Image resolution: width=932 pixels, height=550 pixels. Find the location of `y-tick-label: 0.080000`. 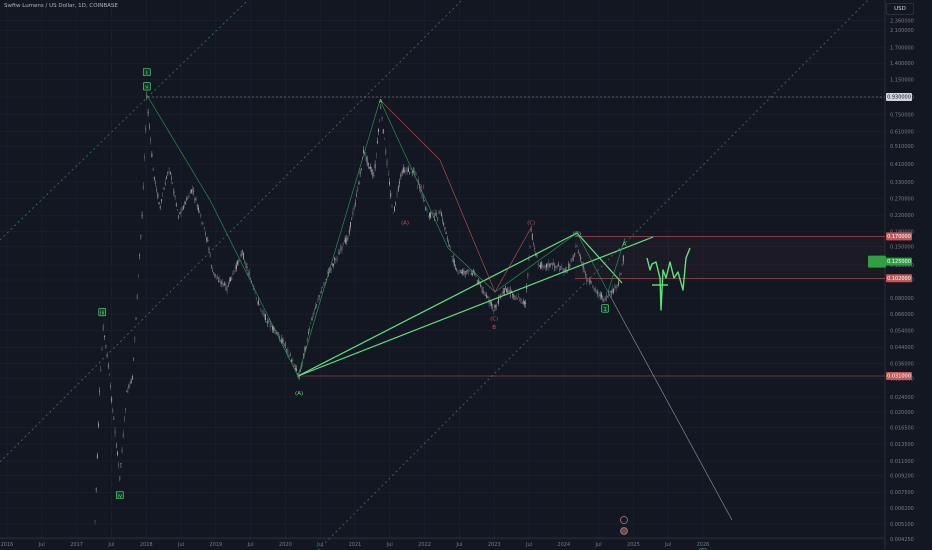

y-tick-label: 0.080000 is located at coordinates (902, 299).